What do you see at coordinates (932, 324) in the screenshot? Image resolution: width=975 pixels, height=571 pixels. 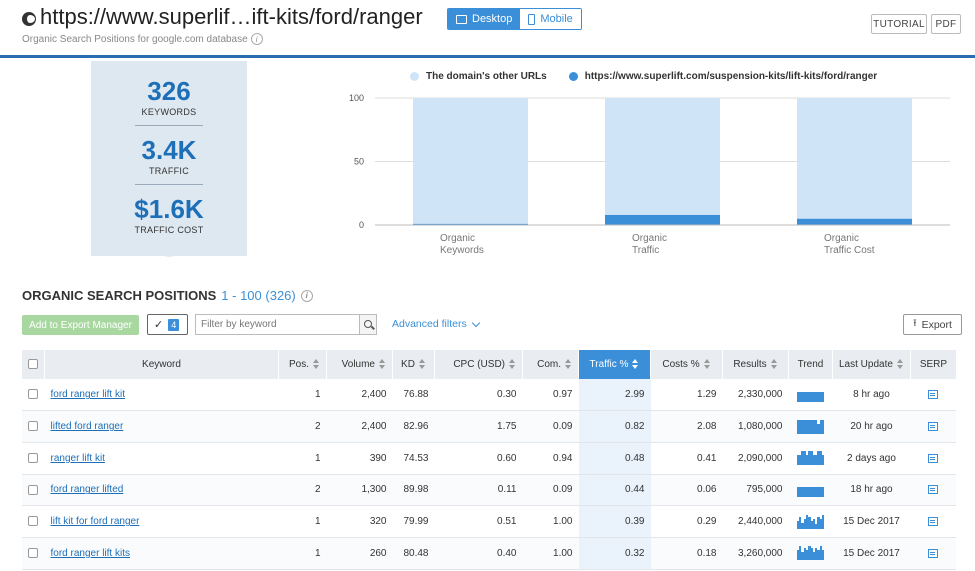 I see `export-button: ⭱ Export` at bounding box center [932, 324].